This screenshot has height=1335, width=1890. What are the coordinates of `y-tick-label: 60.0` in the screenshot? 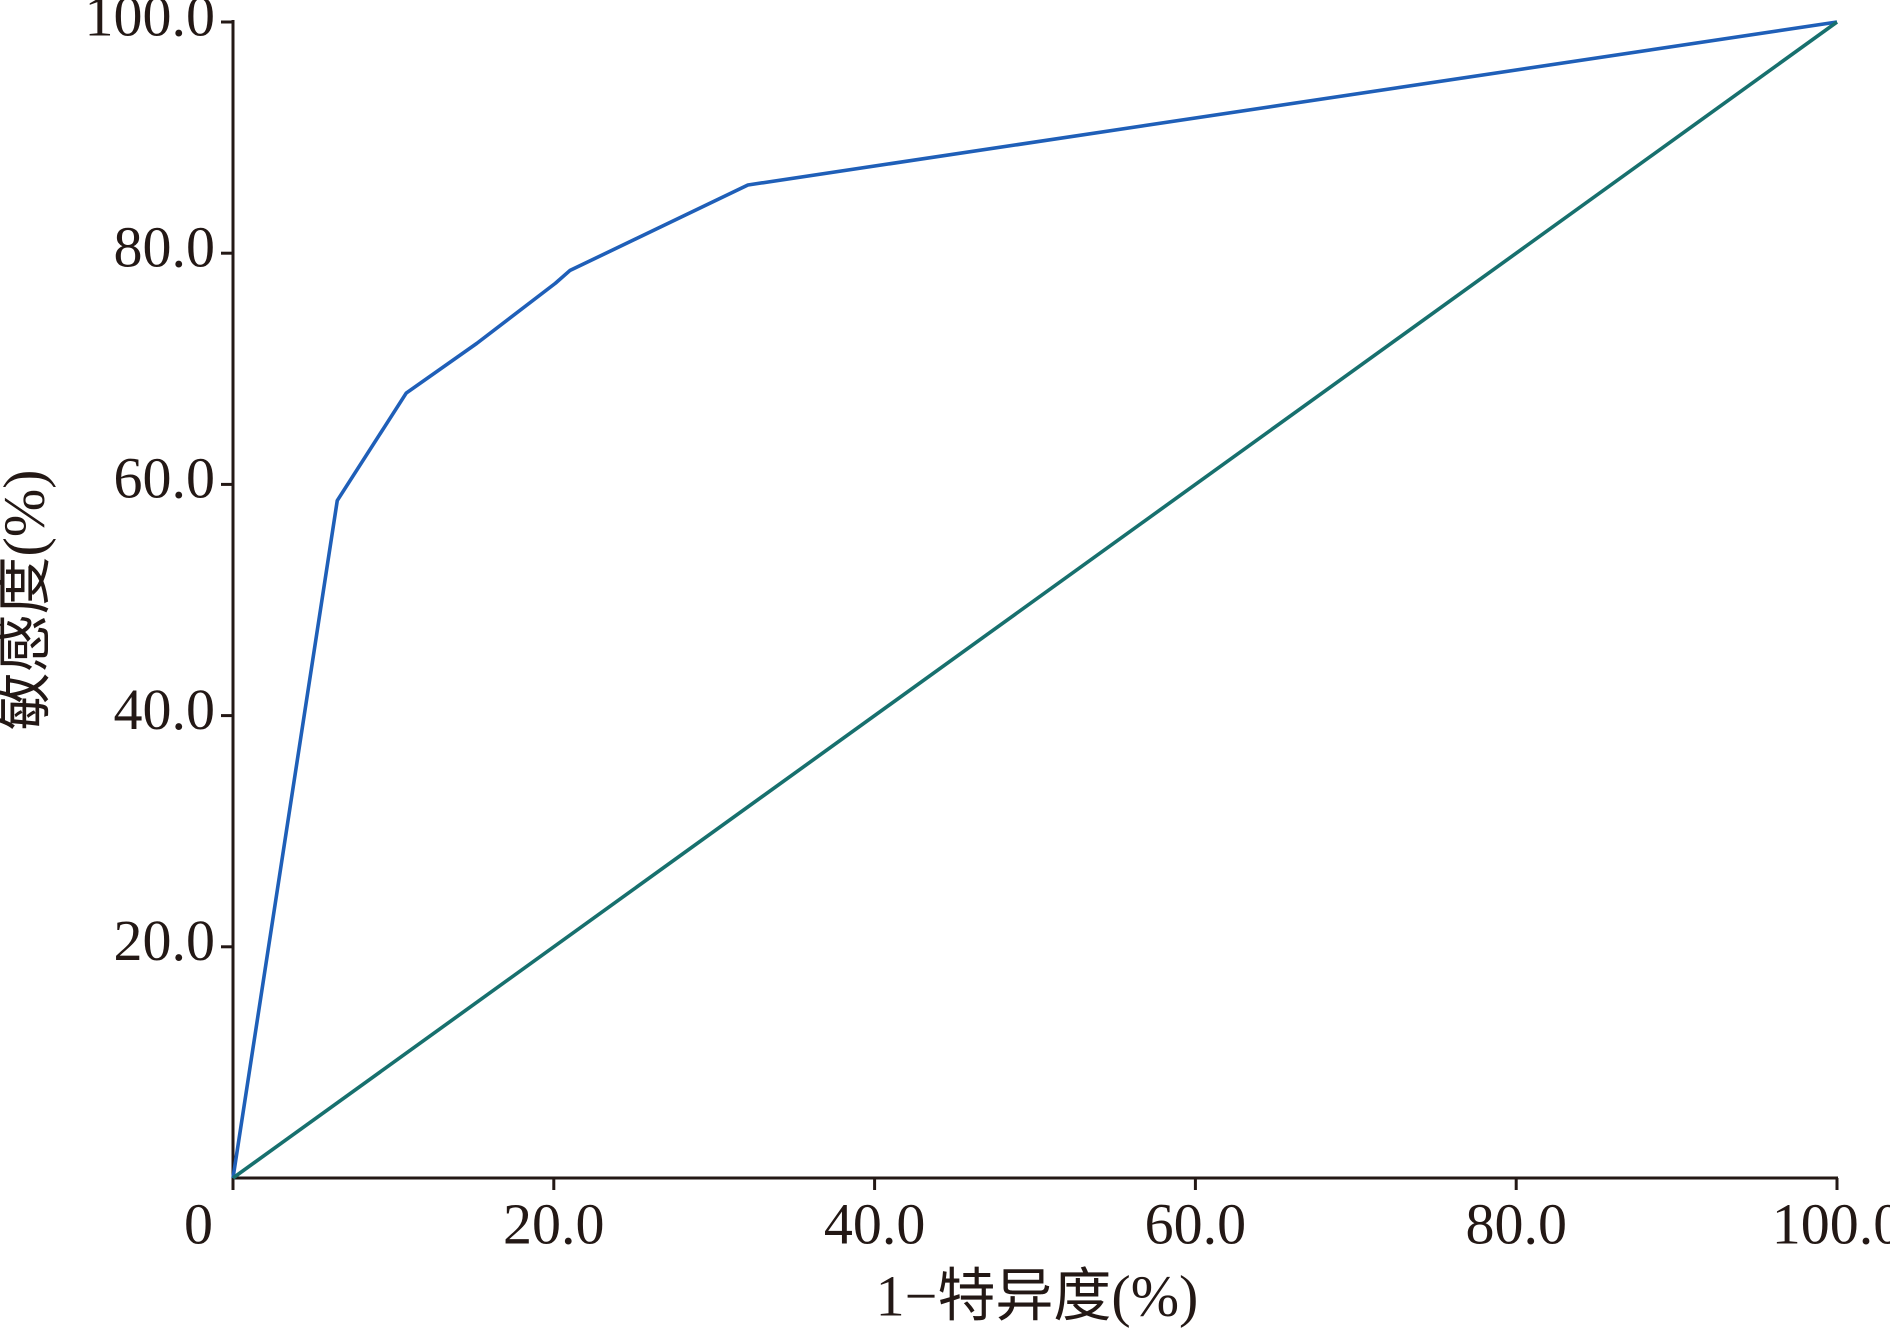 It's located at (165, 478).